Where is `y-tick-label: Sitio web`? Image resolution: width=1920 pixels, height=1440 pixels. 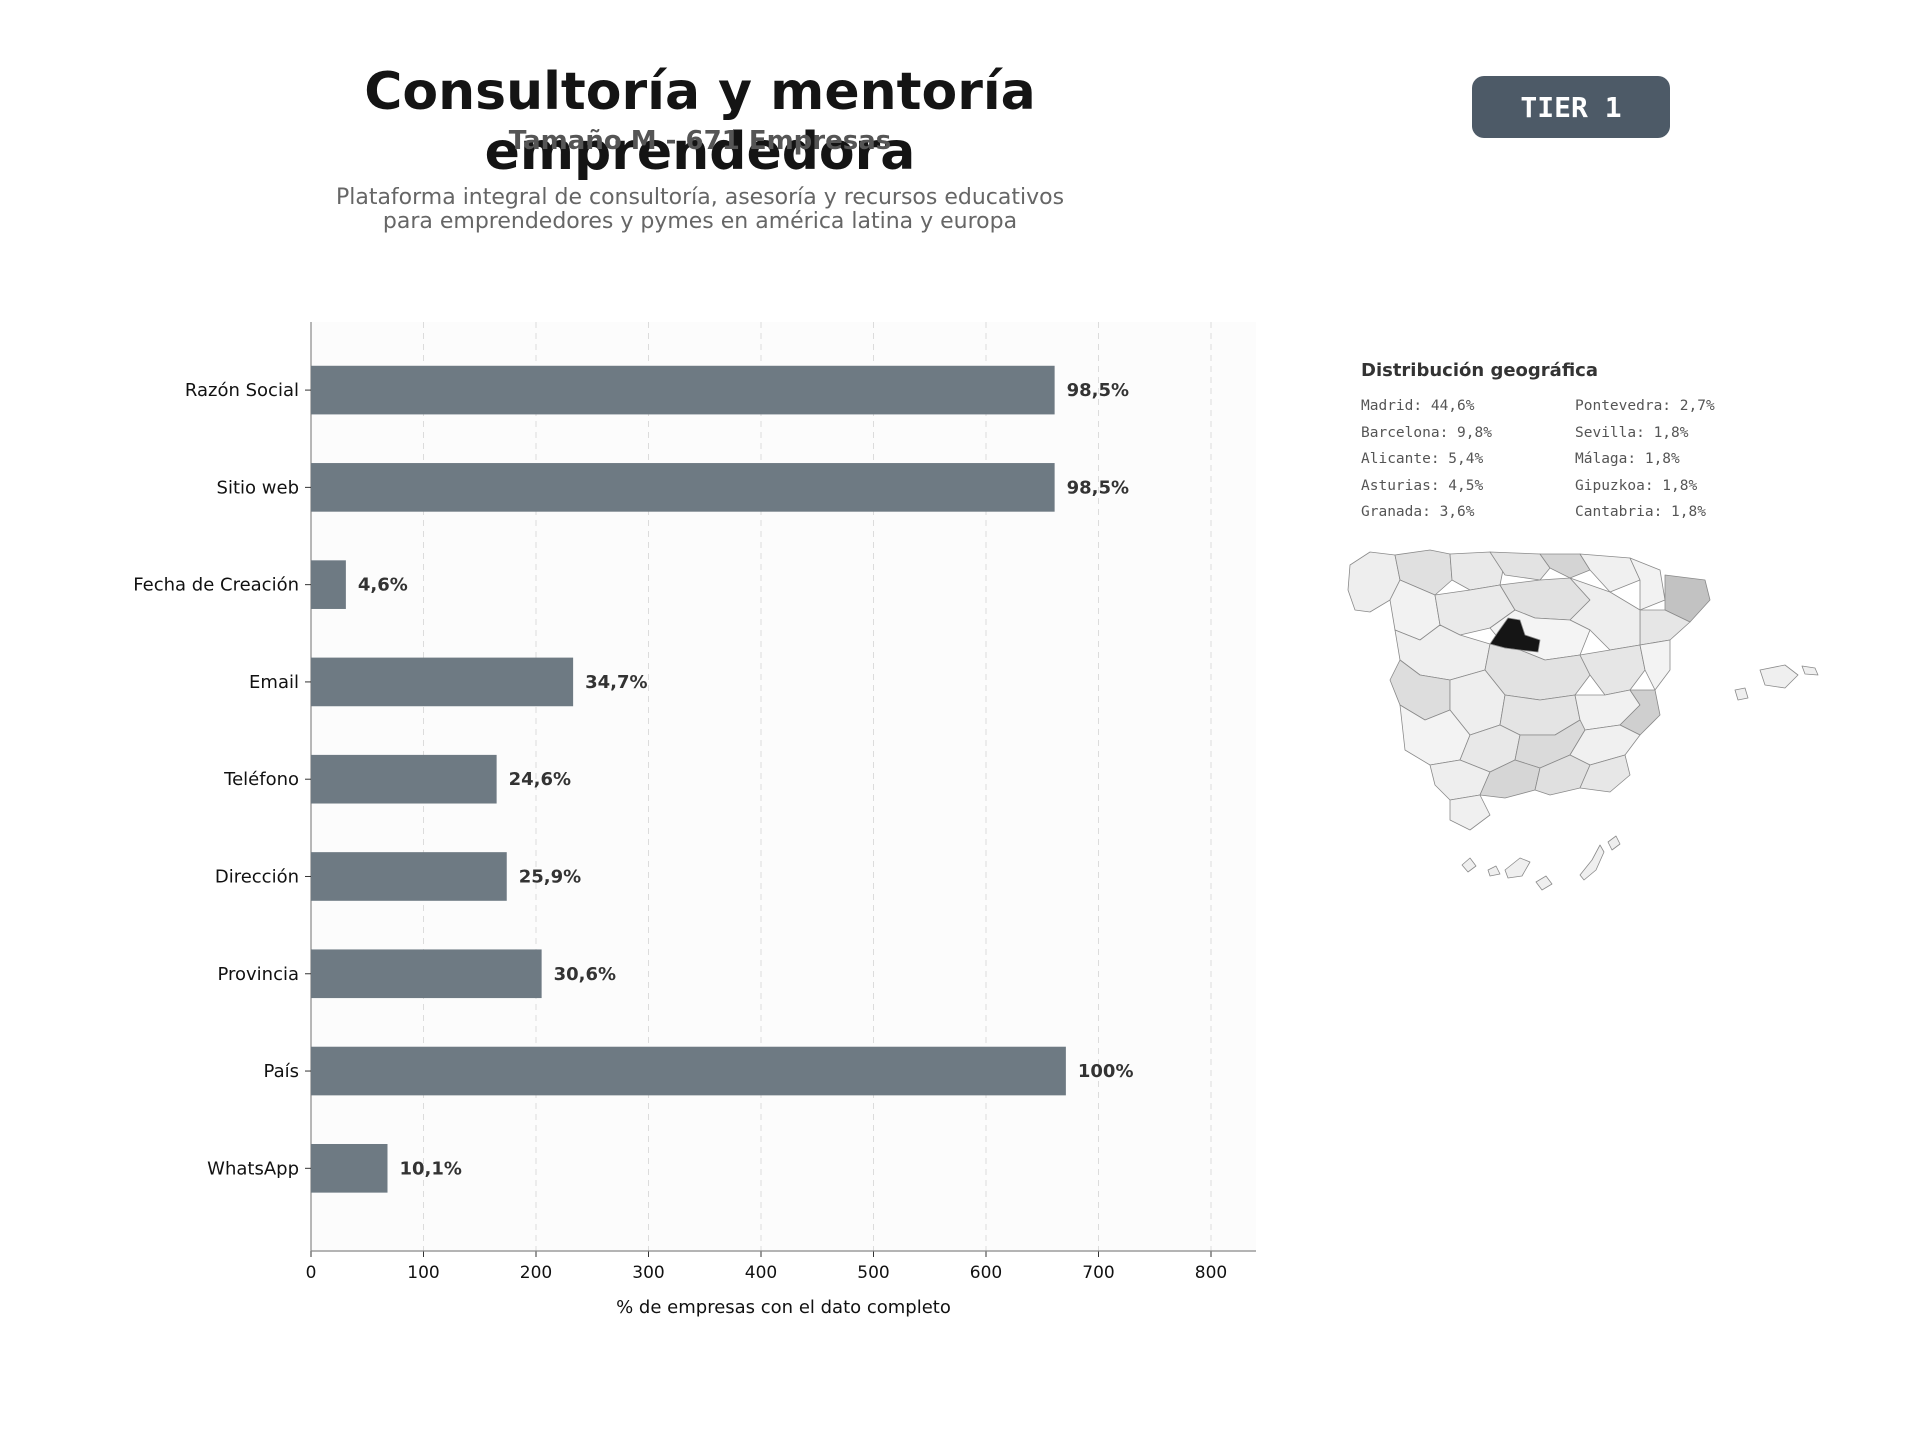
y-tick-label: Sitio web is located at coordinates (258, 487).